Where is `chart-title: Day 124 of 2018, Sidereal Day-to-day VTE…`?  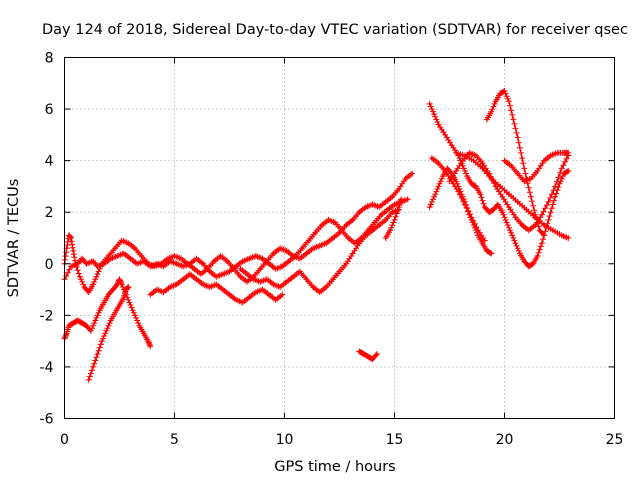
chart-title: Day 124 of 2018, Sidereal Day-to-day VTE… is located at coordinates (335, 30).